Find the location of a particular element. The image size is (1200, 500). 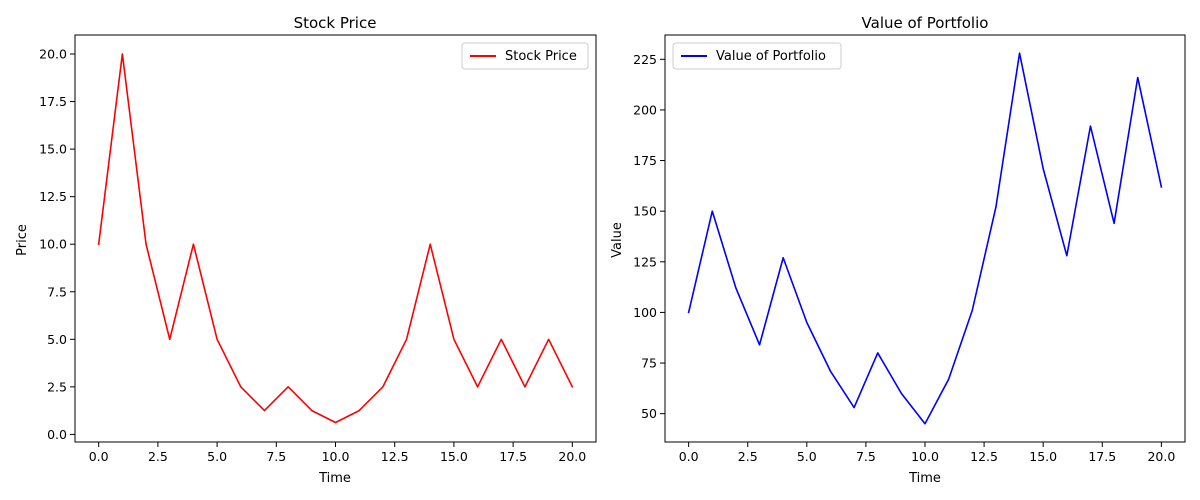

legend-label: Stock Price is located at coordinates (541, 56).